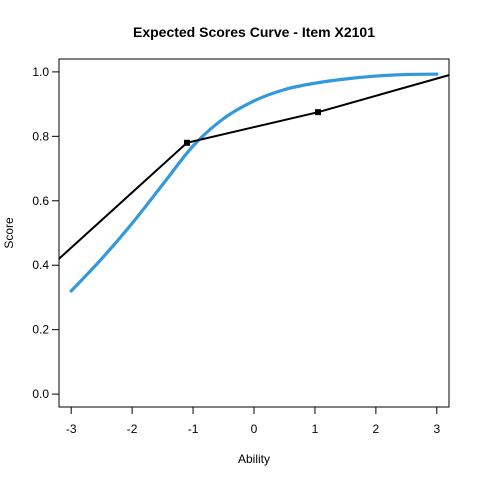 The image size is (480, 480). Describe the element at coordinates (40, 265) in the screenshot. I see `y-tick-label: 0.4` at that location.